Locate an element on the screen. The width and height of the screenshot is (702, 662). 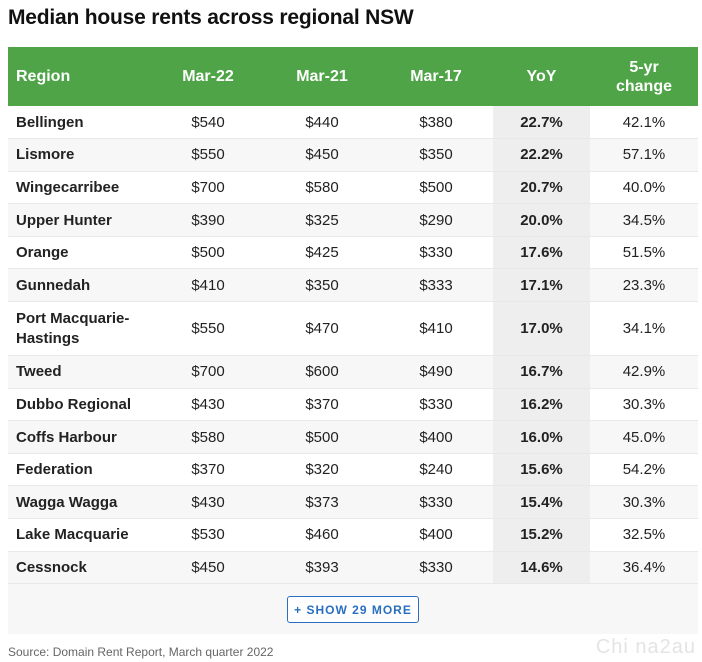
show-more-button: + SHOW 29 MORE is located at coordinates (353, 609).